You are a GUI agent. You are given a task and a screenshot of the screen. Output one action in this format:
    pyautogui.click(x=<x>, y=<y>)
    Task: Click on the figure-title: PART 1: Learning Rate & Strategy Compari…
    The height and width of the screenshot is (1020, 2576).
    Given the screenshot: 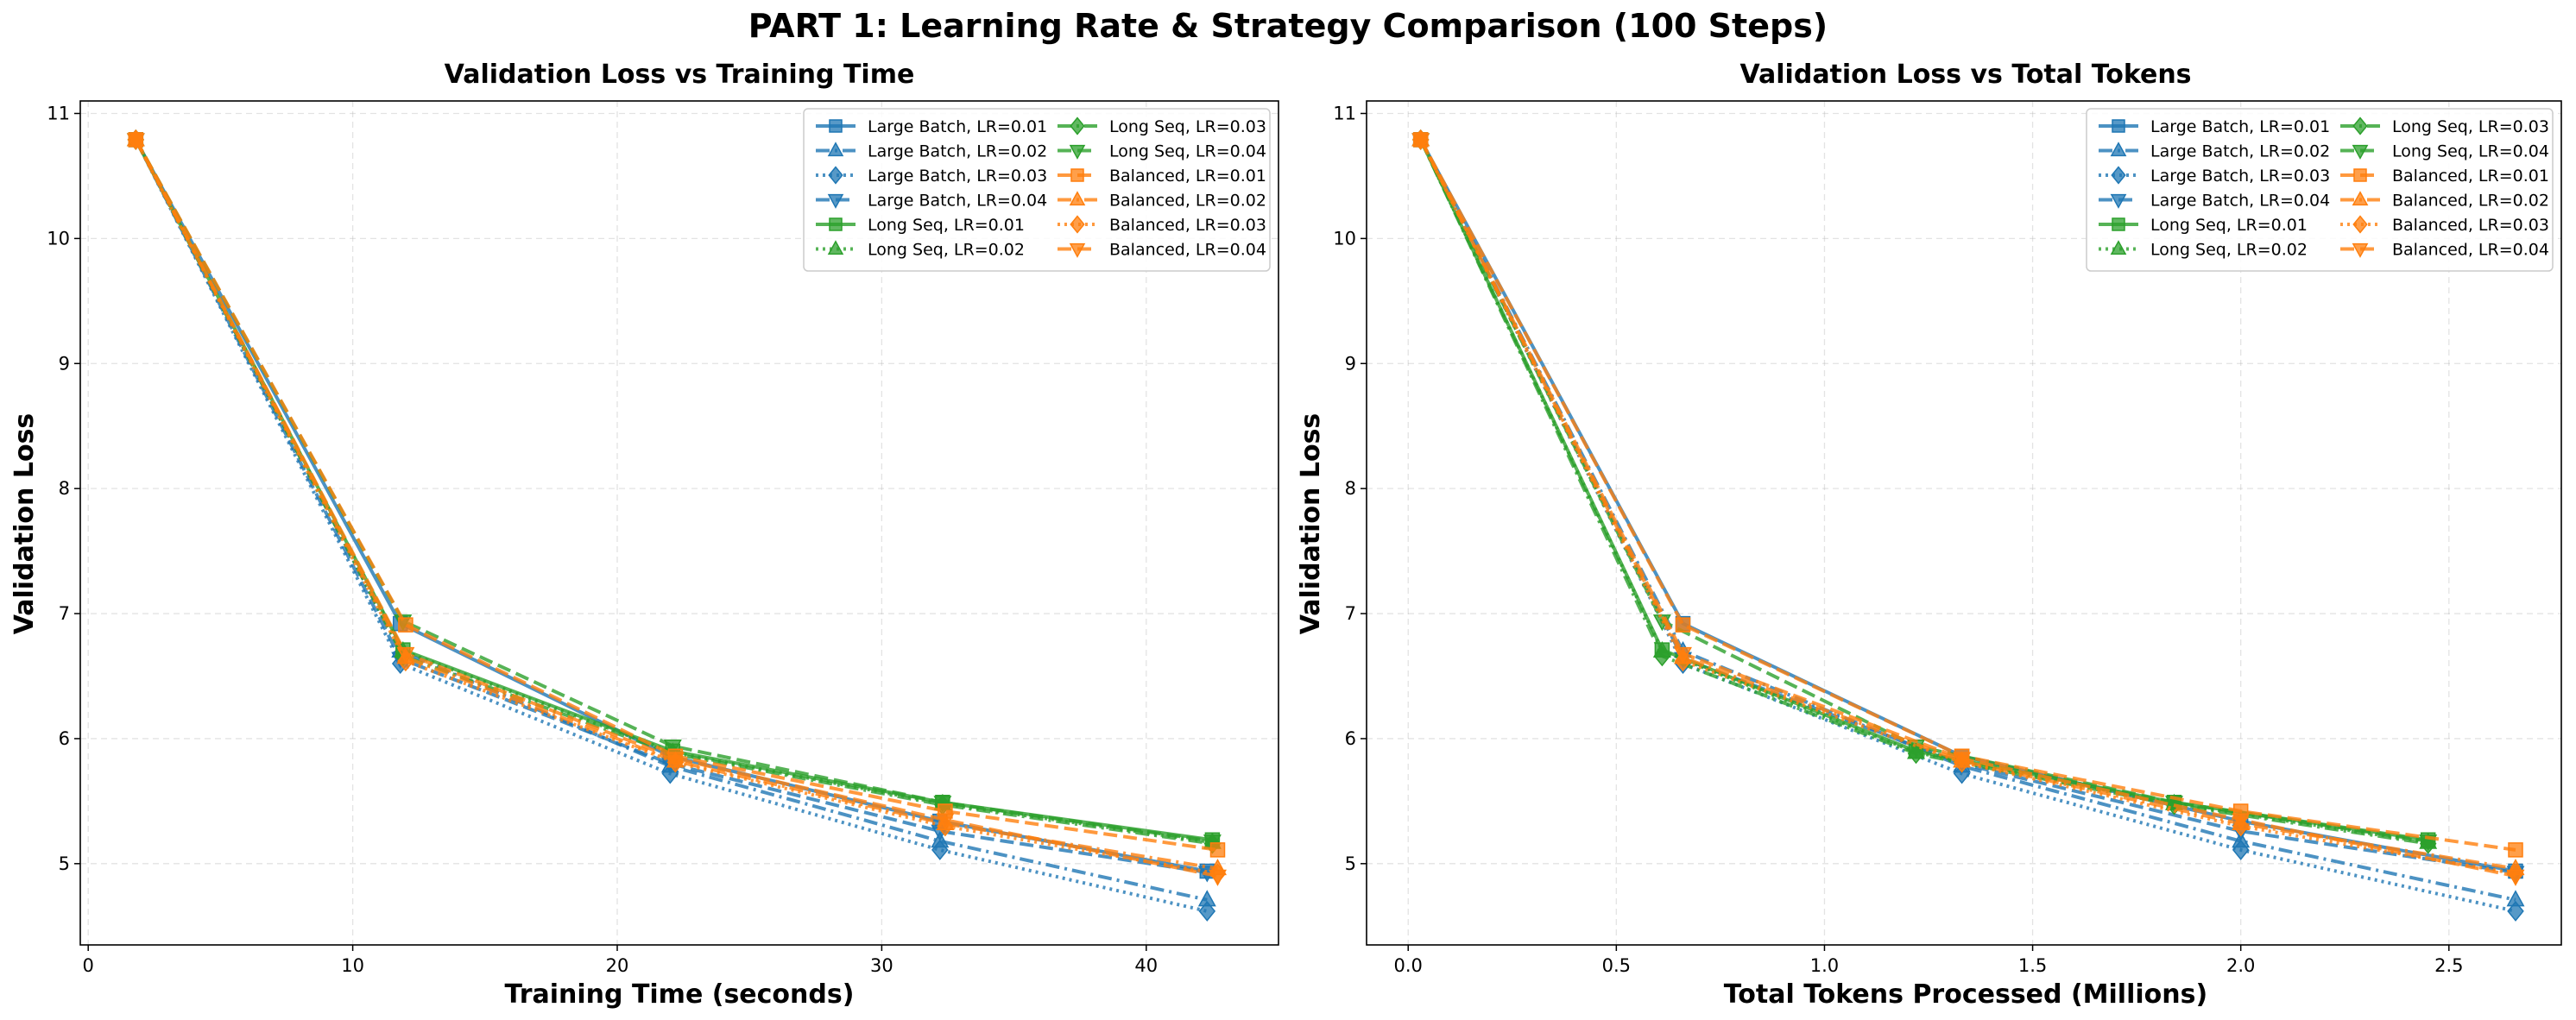 What is the action you would take?
    pyautogui.click(x=1288, y=26)
    